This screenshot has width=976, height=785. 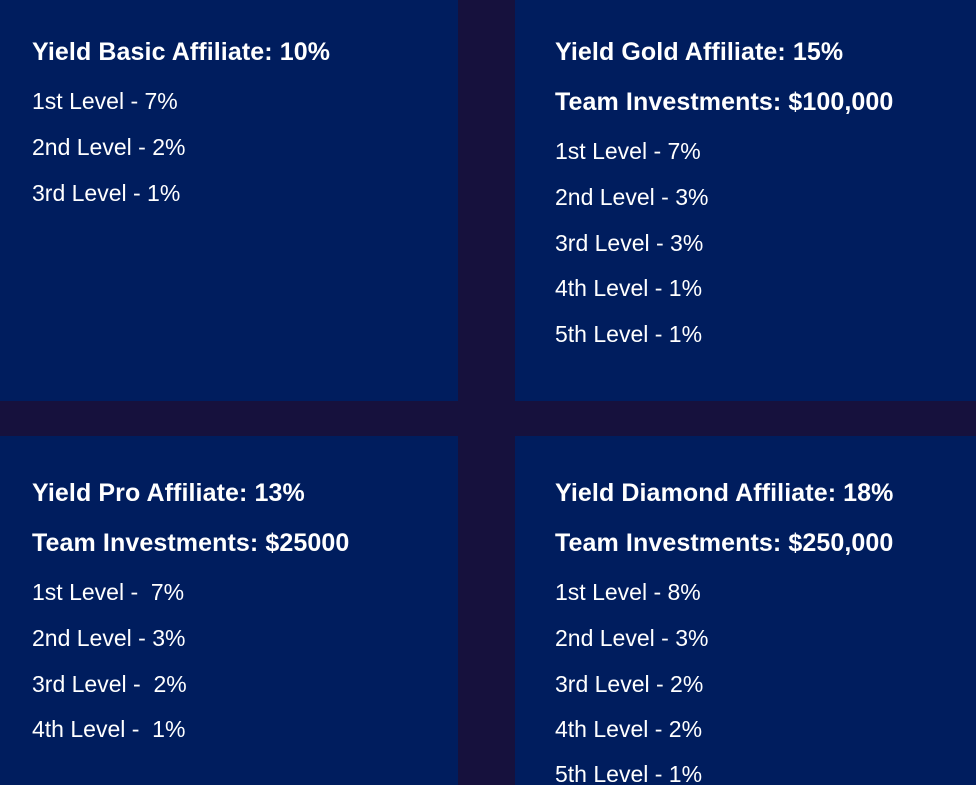 I want to click on diamond-level-3: 3rd Level - 2%, so click(x=629, y=684).